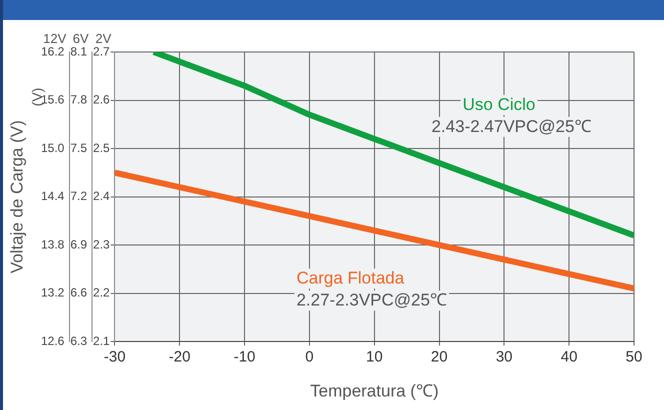 This screenshot has width=664, height=410. What do you see at coordinates (101, 293) in the screenshot?
I see `y-tick-label: 2.2` at bounding box center [101, 293].